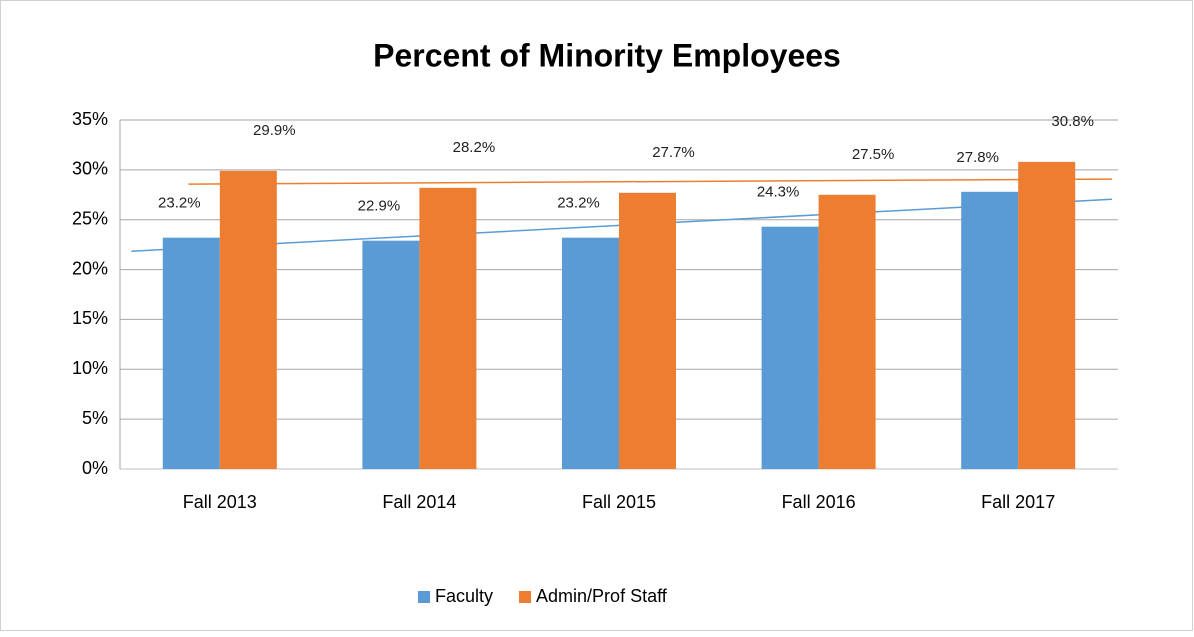 This screenshot has height=637, width=1194. What do you see at coordinates (274, 130) in the screenshot?
I see `value-label: 29.9%` at bounding box center [274, 130].